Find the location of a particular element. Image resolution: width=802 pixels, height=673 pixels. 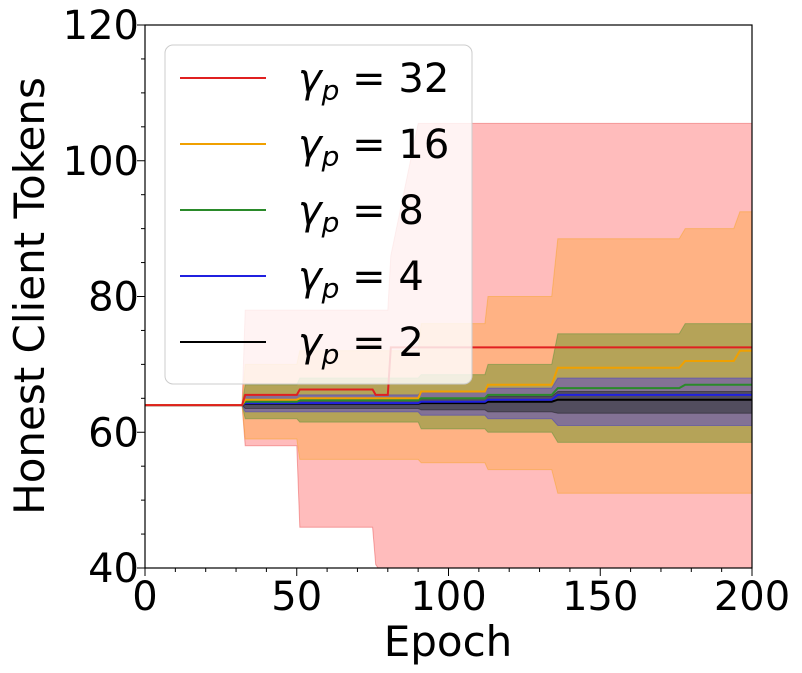

y-tick-label: 120 is located at coordinates (101, 26).